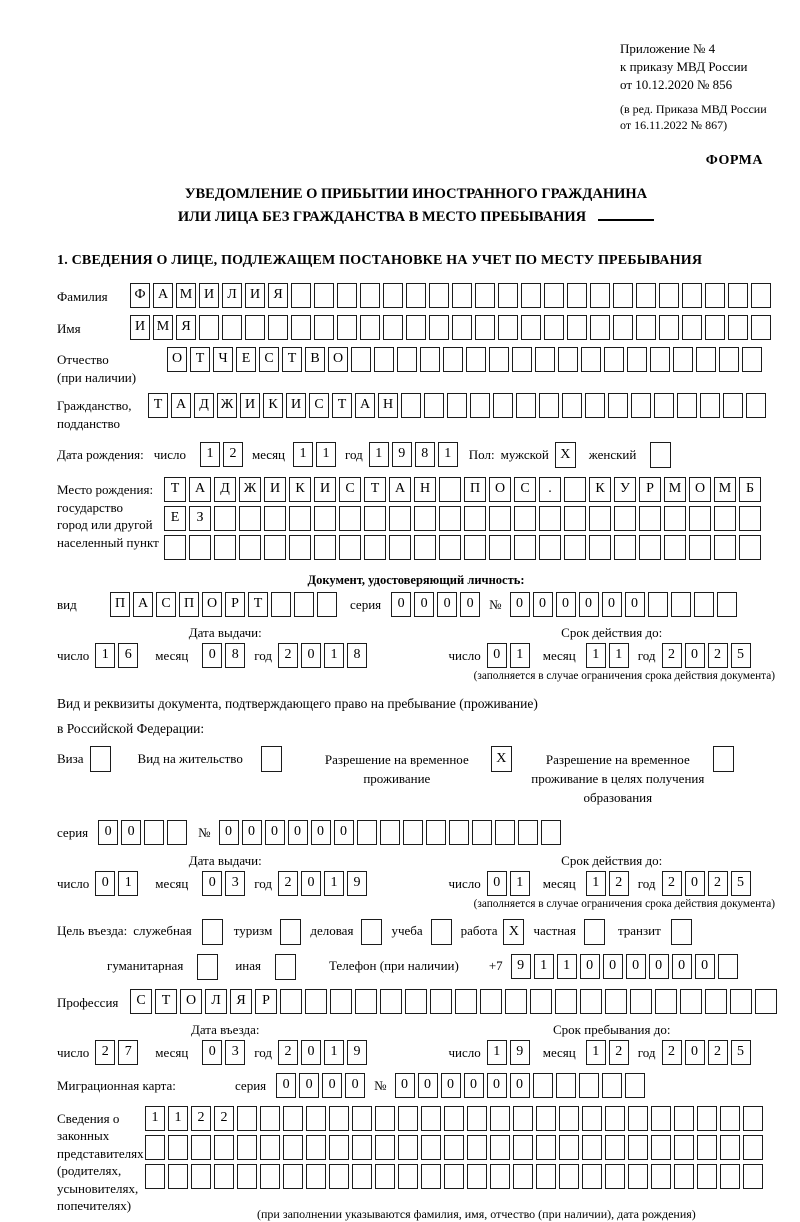 This screenshot has width=800, height=1222. I want to click on char-cell: Н, so click(425, 490).